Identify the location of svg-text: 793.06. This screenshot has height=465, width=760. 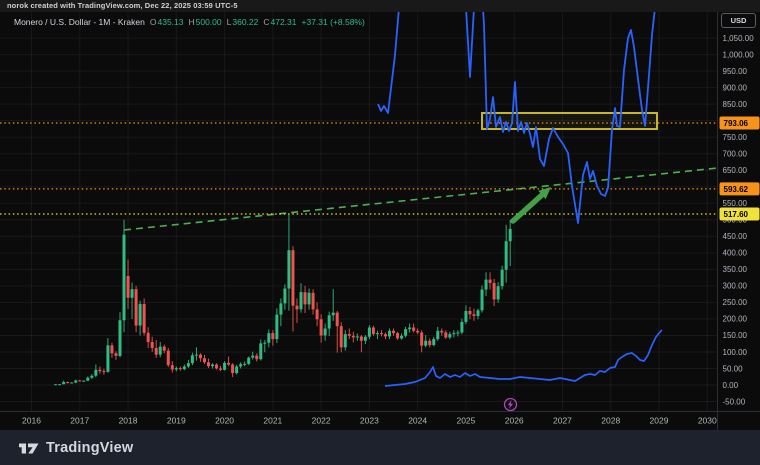
(736, 123).